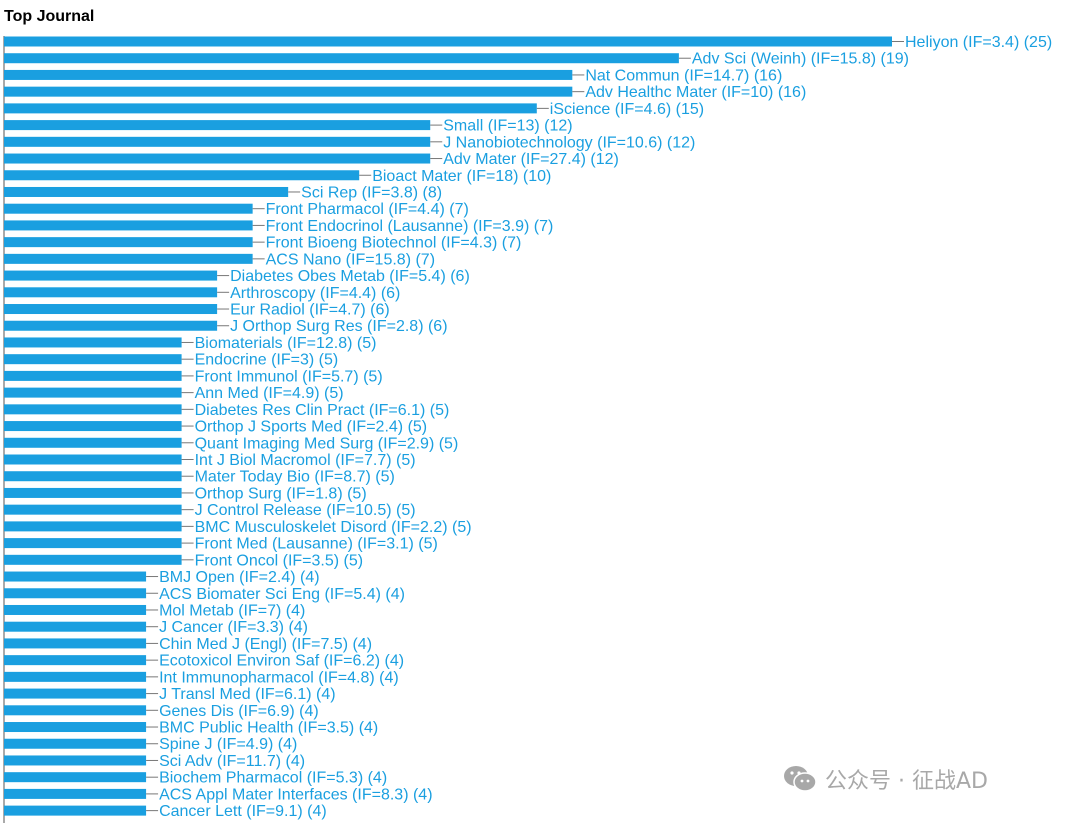 Image resolution: width=1080 pixels, height=823 pixels. What do you see at coordinates (906, 781) in the screenshot?
I see `watermark-text: 公众号 · 征战AD` at bounding box center [906, 781].